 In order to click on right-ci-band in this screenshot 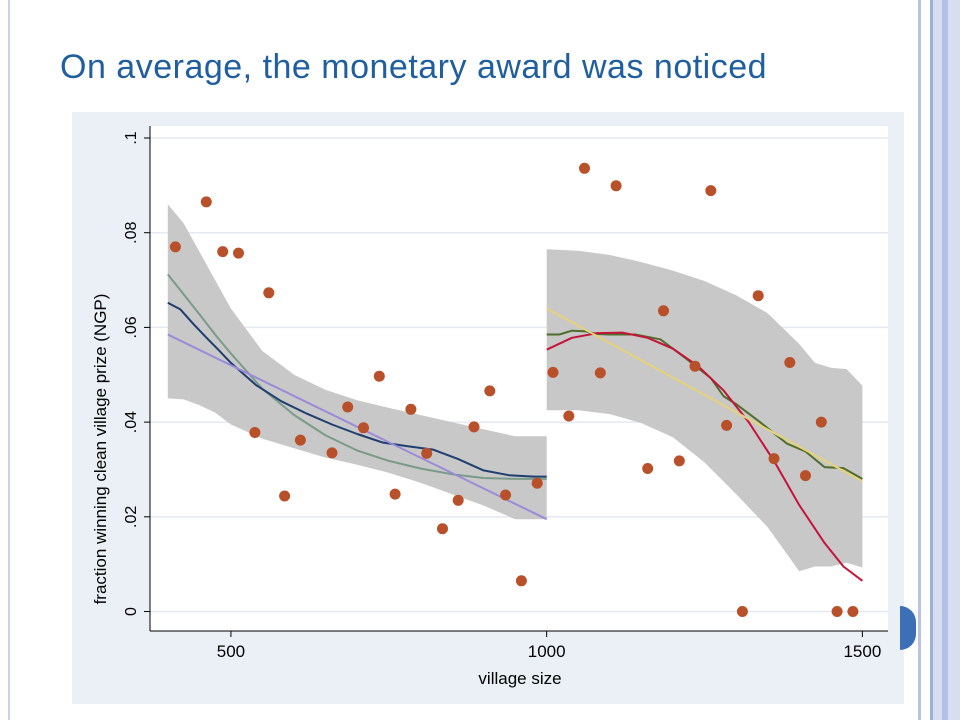, I will do `click(704, 410)`.